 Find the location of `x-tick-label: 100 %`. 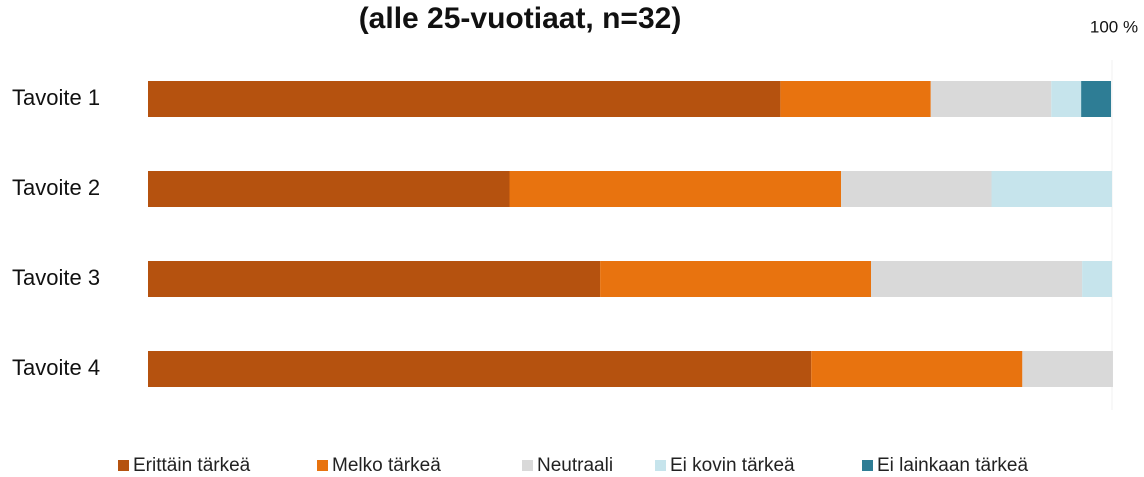

x-tick-label: 100 % is located at coordinates (1114, 26).